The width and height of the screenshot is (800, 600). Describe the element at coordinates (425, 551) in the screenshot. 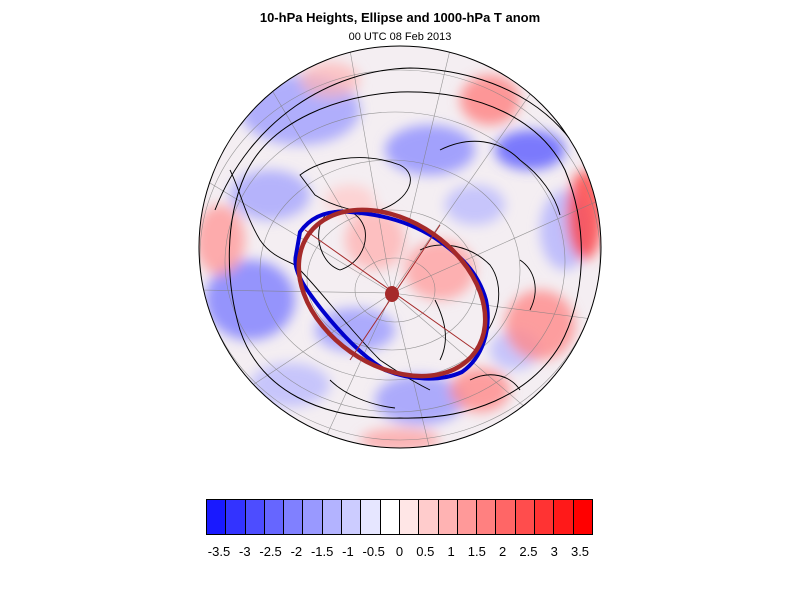

I see `colorbar-tick-label: 0.5` at that location.